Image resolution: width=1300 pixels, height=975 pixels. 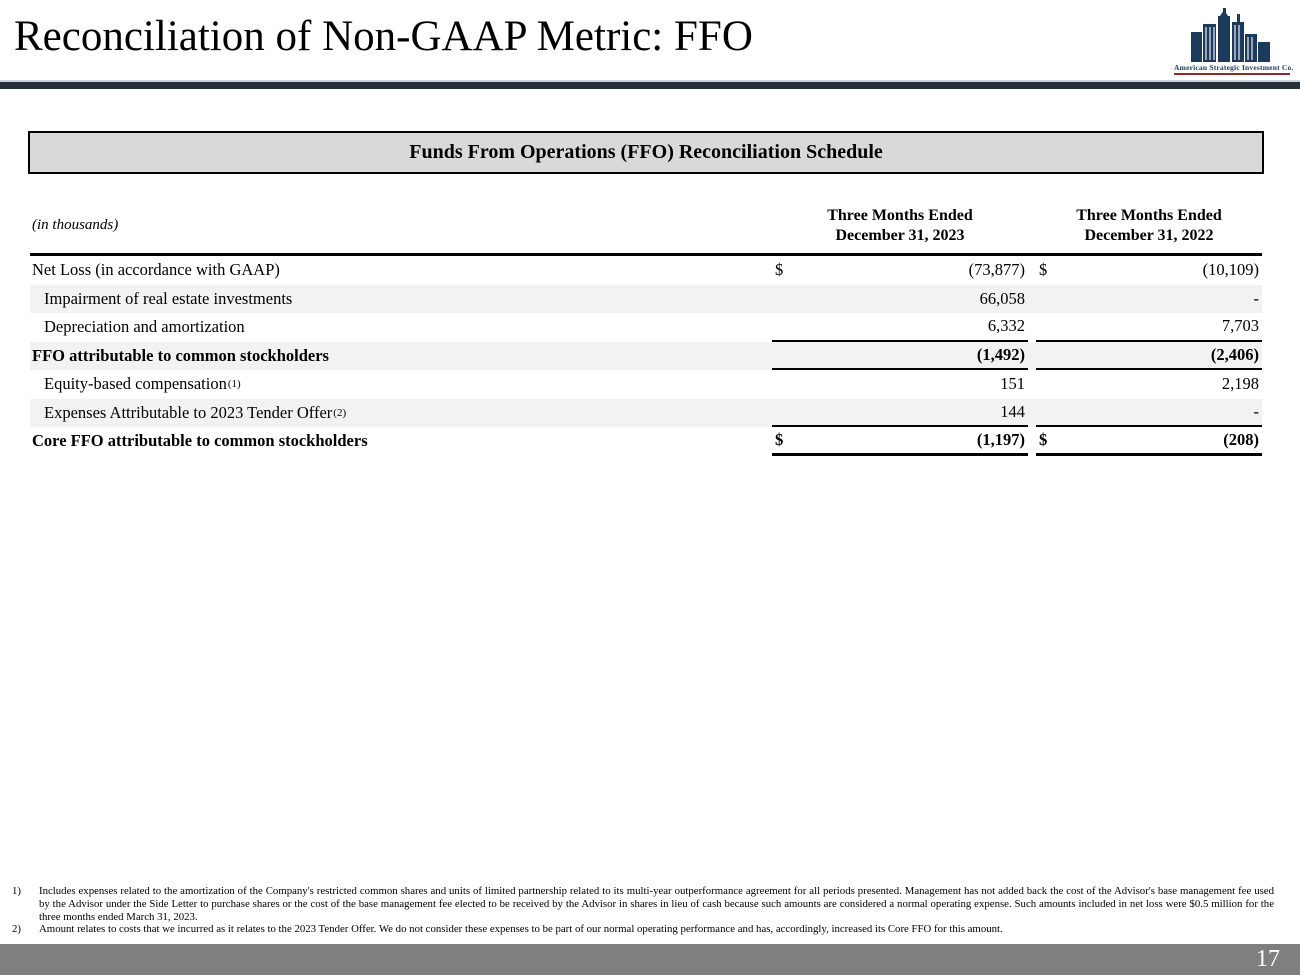 What do you see at coordinates (900, 299) in the screenshot?
I see `value-2023: 66,058` at bounding box center [900, 299].